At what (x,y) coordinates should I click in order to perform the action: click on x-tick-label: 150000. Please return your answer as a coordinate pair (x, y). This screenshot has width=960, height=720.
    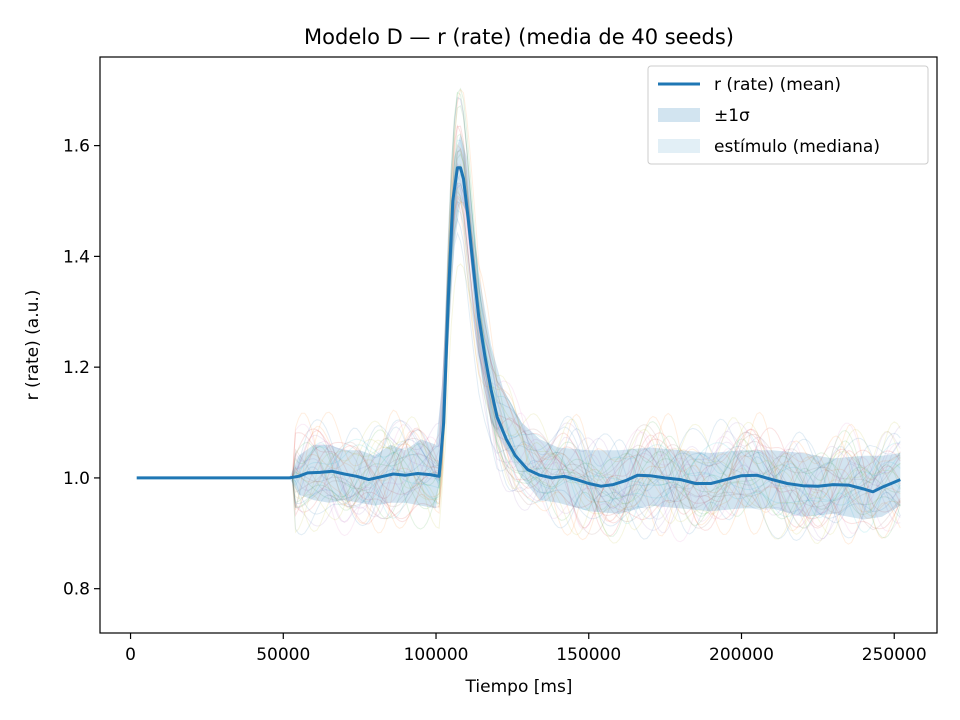
    Looking at the image, I should click on (588, 655).